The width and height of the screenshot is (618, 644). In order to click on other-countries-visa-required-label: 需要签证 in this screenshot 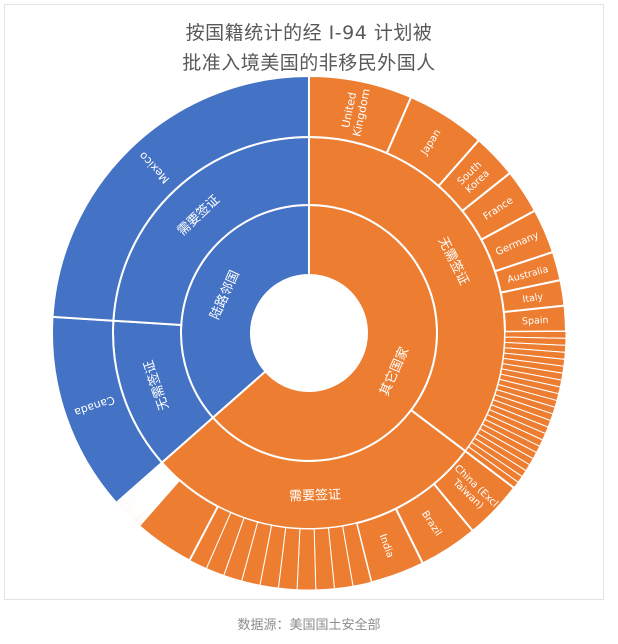, I will do `click(315, 496)`.